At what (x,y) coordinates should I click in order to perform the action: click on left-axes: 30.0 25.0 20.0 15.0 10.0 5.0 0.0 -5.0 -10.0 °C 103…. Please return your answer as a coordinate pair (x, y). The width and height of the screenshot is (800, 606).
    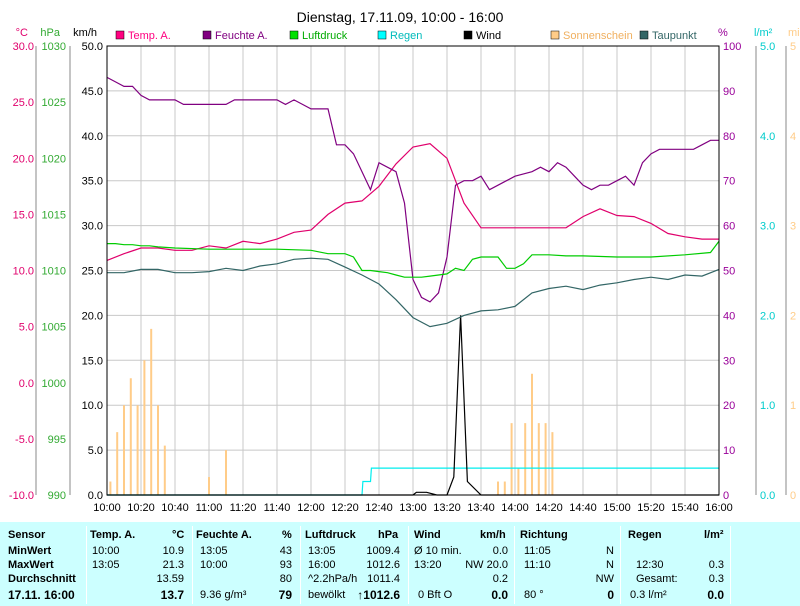
    Looking at the image, I should click on (56, 264).